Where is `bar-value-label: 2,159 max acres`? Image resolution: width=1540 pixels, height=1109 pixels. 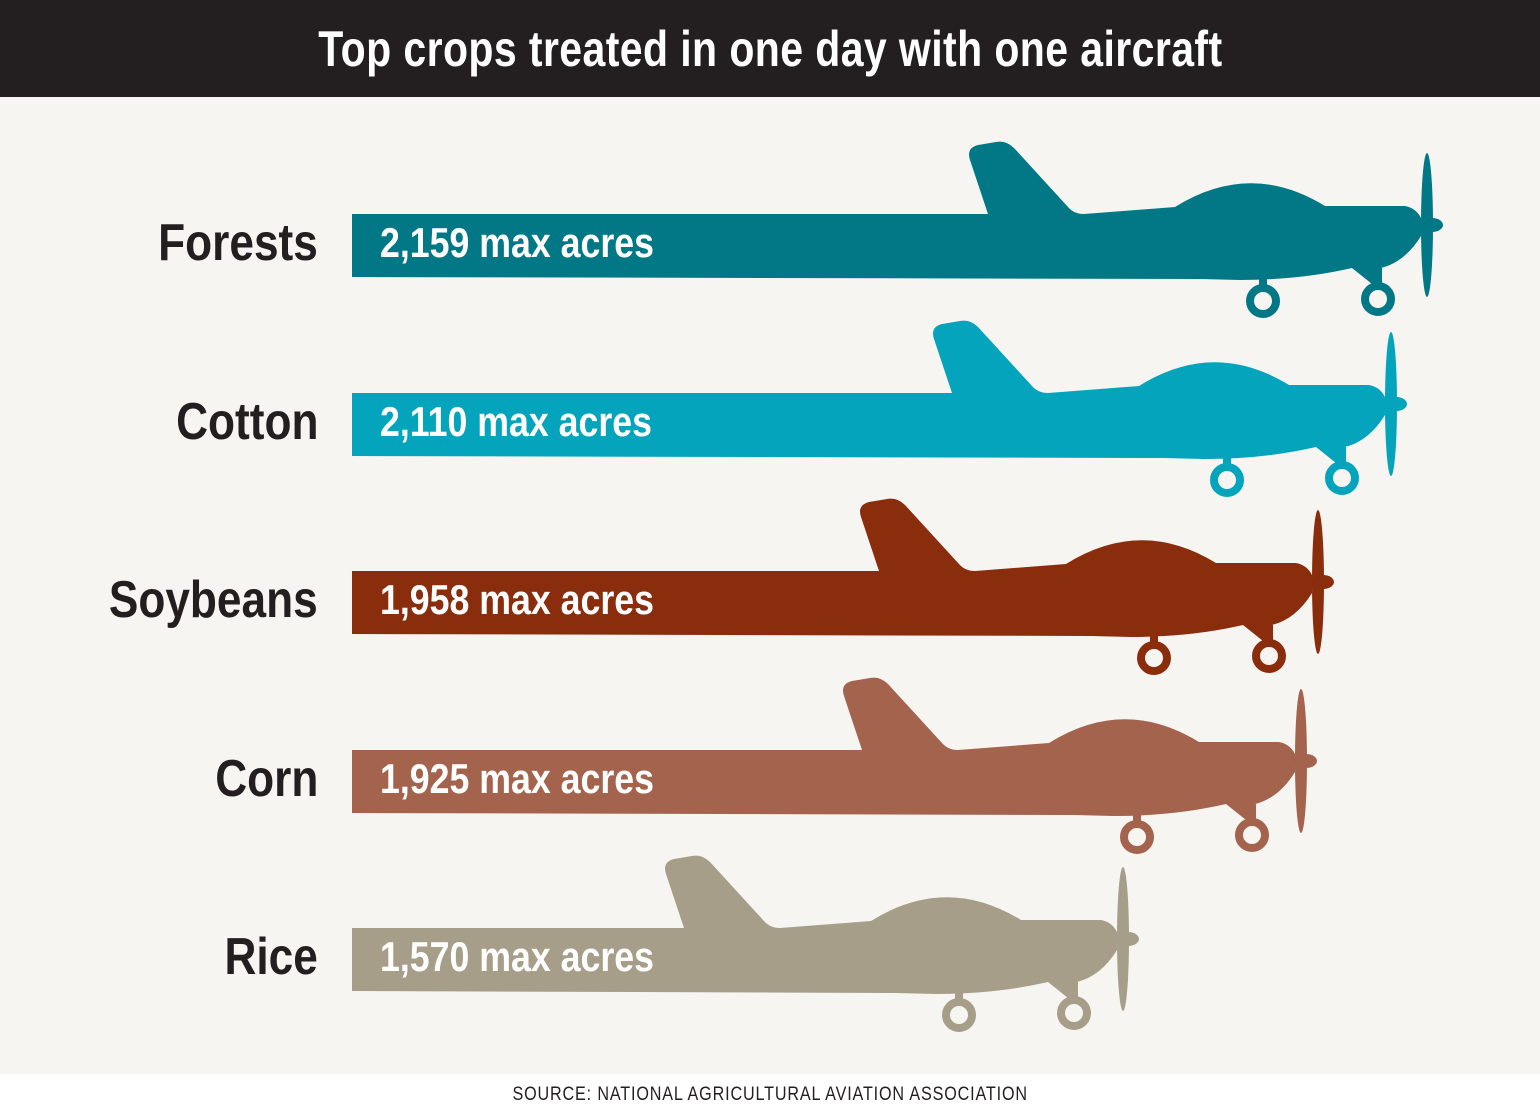 bar-value-label: 2,159 max acres is located at coordinates (517, 242).